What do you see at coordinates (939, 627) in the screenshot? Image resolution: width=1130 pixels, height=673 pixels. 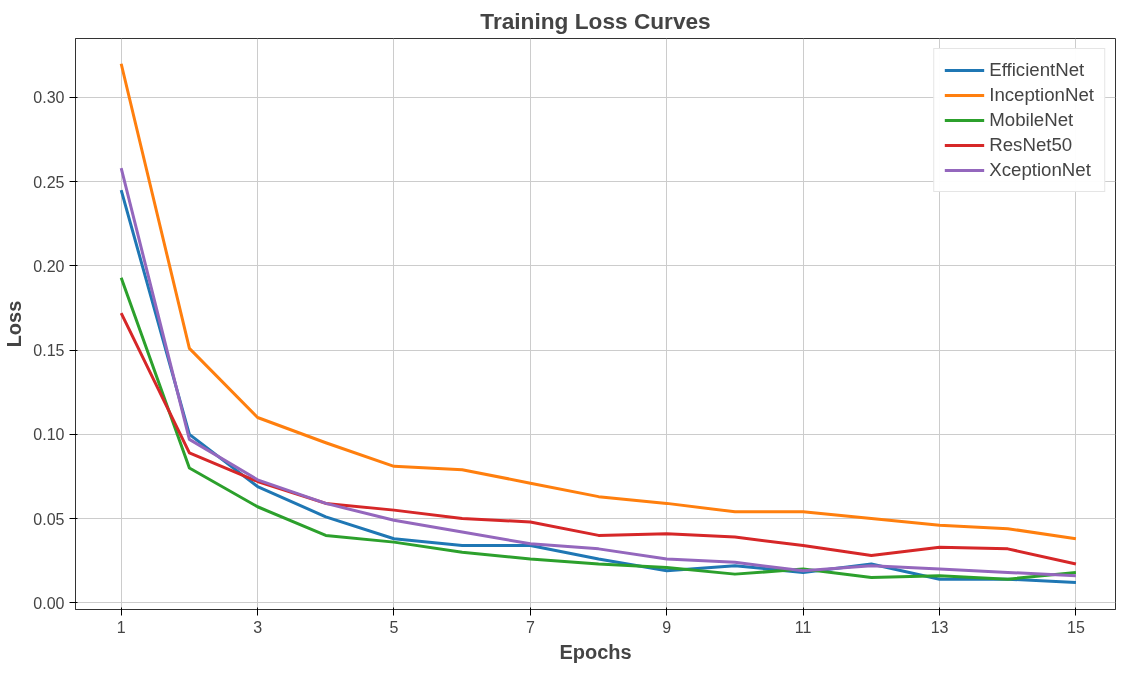 I see `x-tick-label: 13` at bounding box center [939, 627].